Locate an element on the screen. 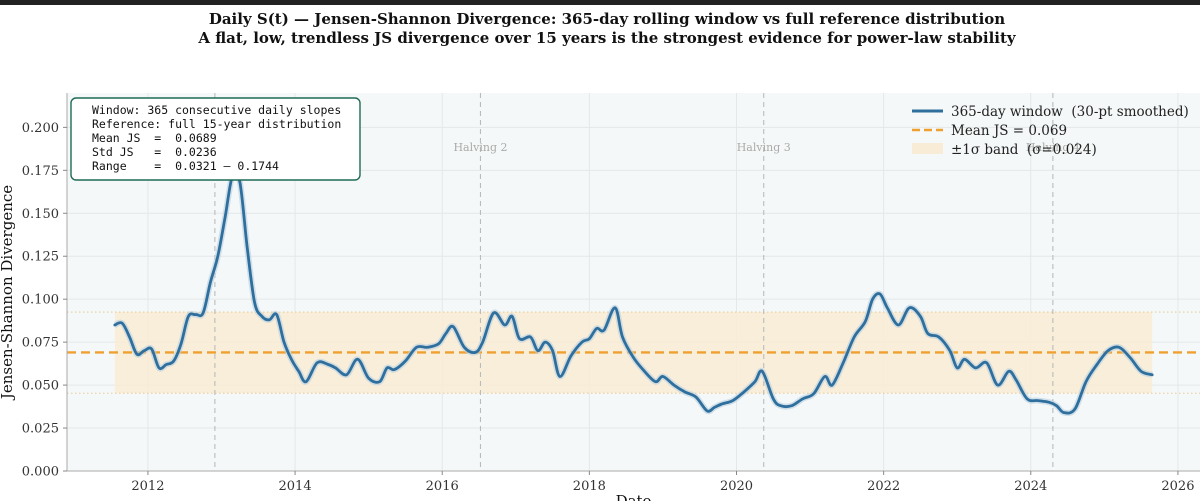 The height and width of the screenshot is (501, 1200). legend-mean-label: Mean JS = 0.069 is located at coordinates (1009, 131).